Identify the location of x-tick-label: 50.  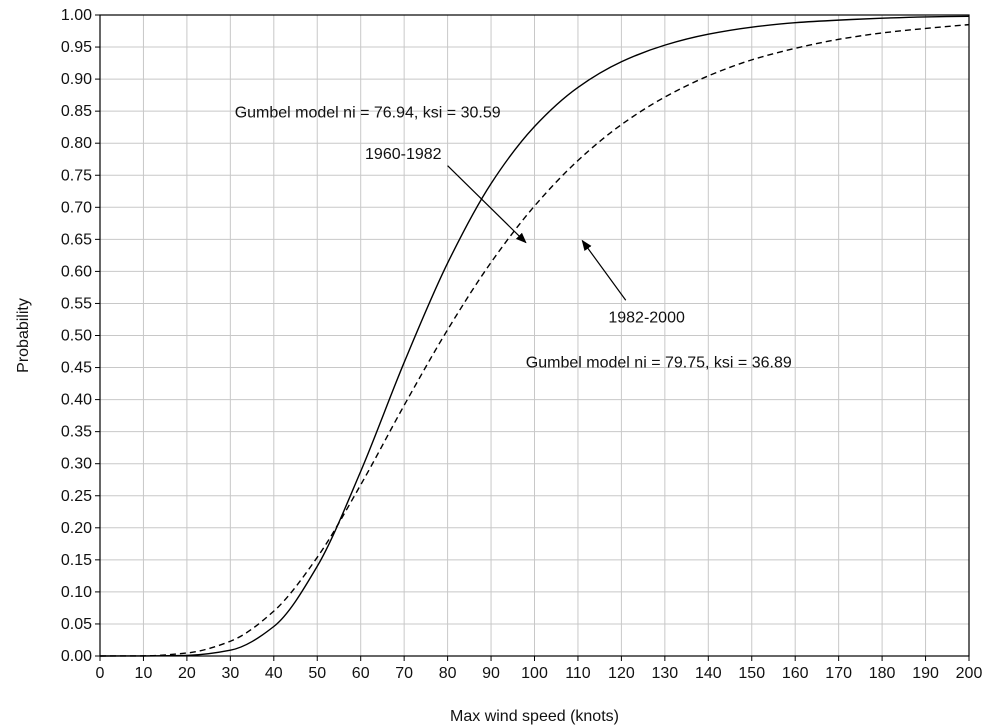
(317, 673).